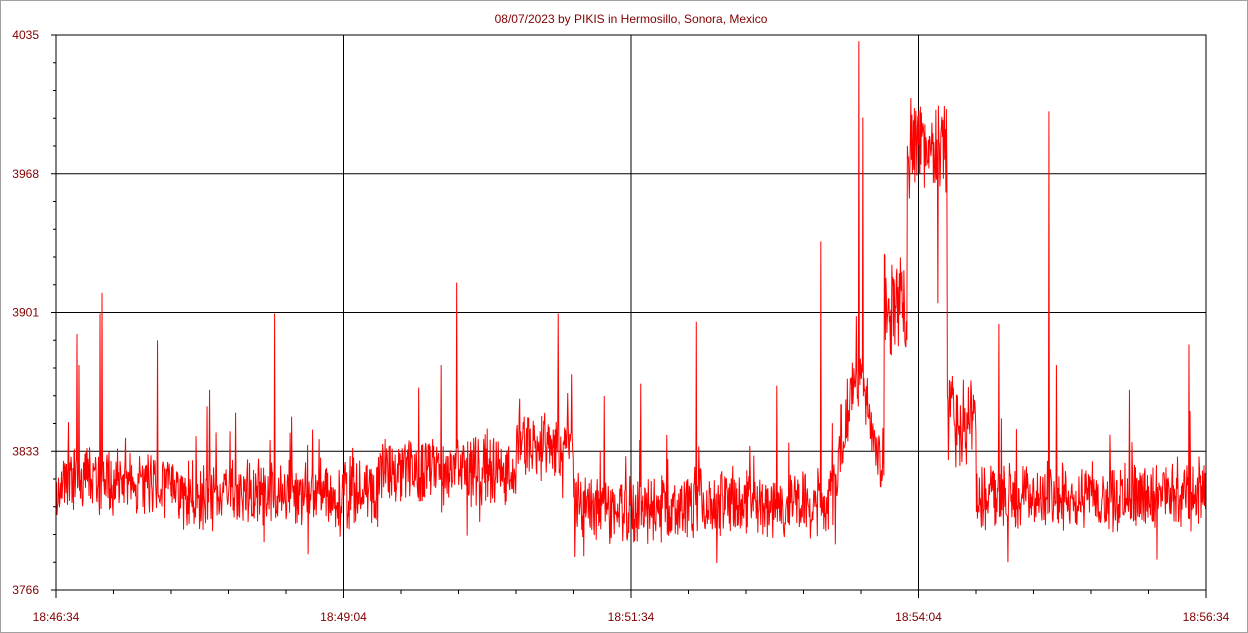 The width and height of the screenshot is (1248, 633). Describe the element at coordinates (25, 590) in the screenshot. I see `y-tick-label: 3766` at that location.